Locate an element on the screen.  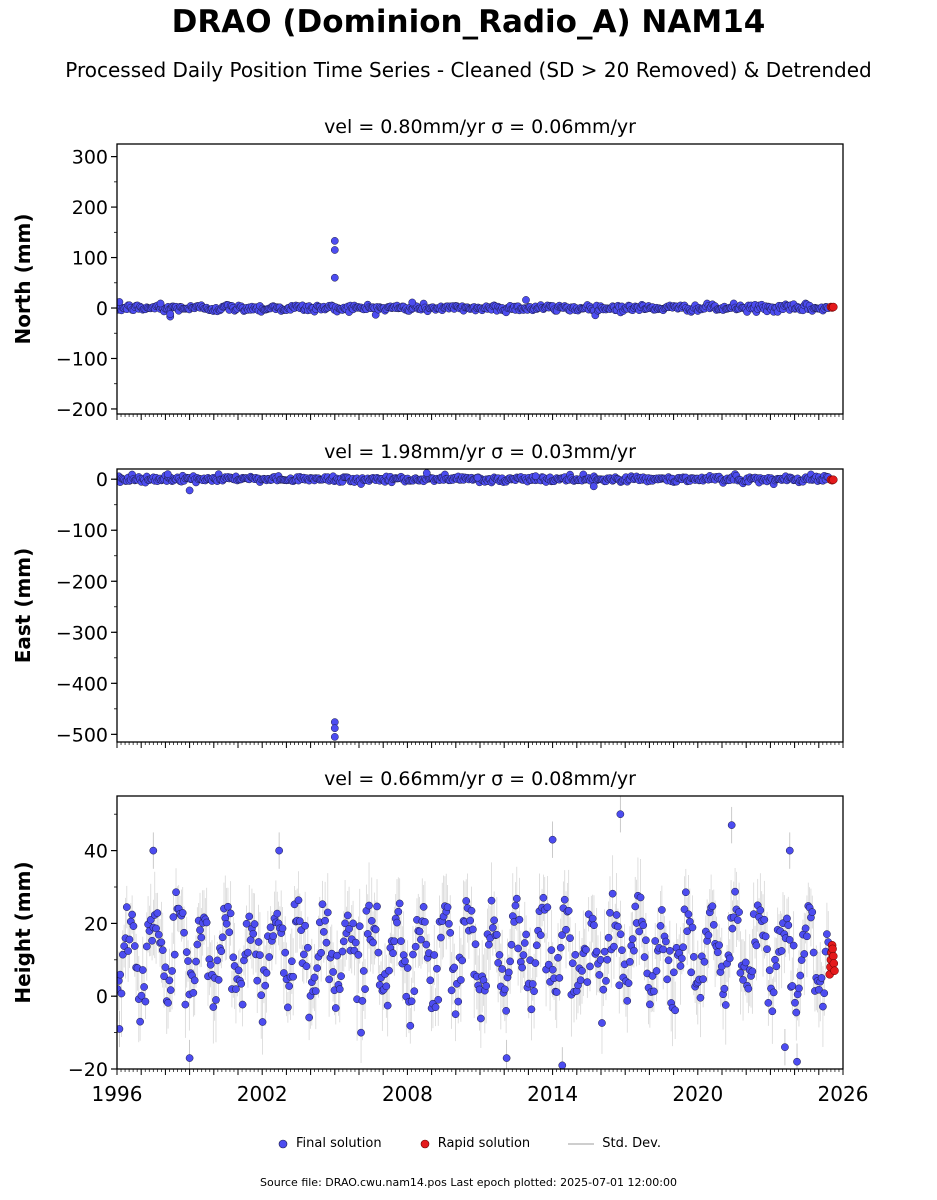
x-tick-label: 2020 is located at coordinates (697, 1094).